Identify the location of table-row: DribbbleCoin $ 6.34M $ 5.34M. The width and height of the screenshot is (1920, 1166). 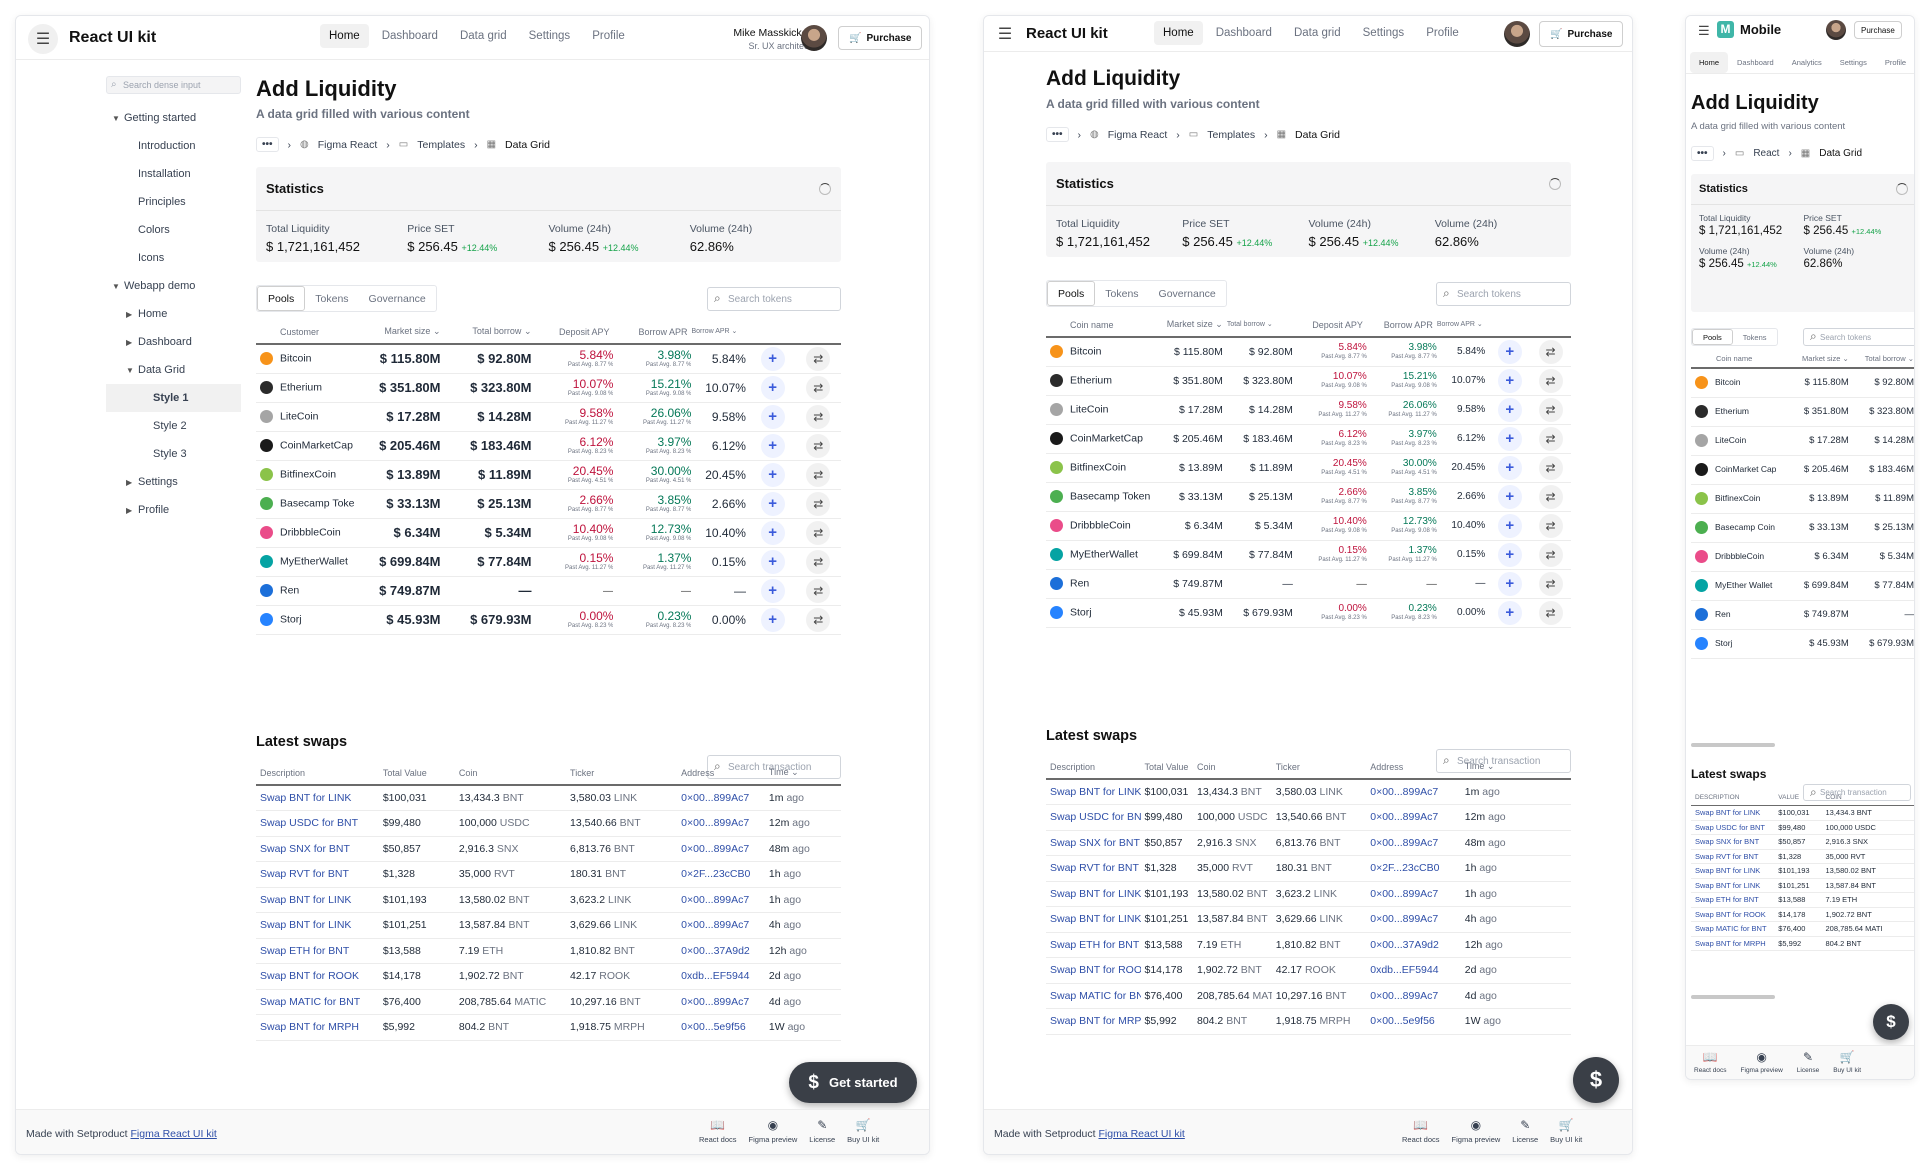
(1802, 557).